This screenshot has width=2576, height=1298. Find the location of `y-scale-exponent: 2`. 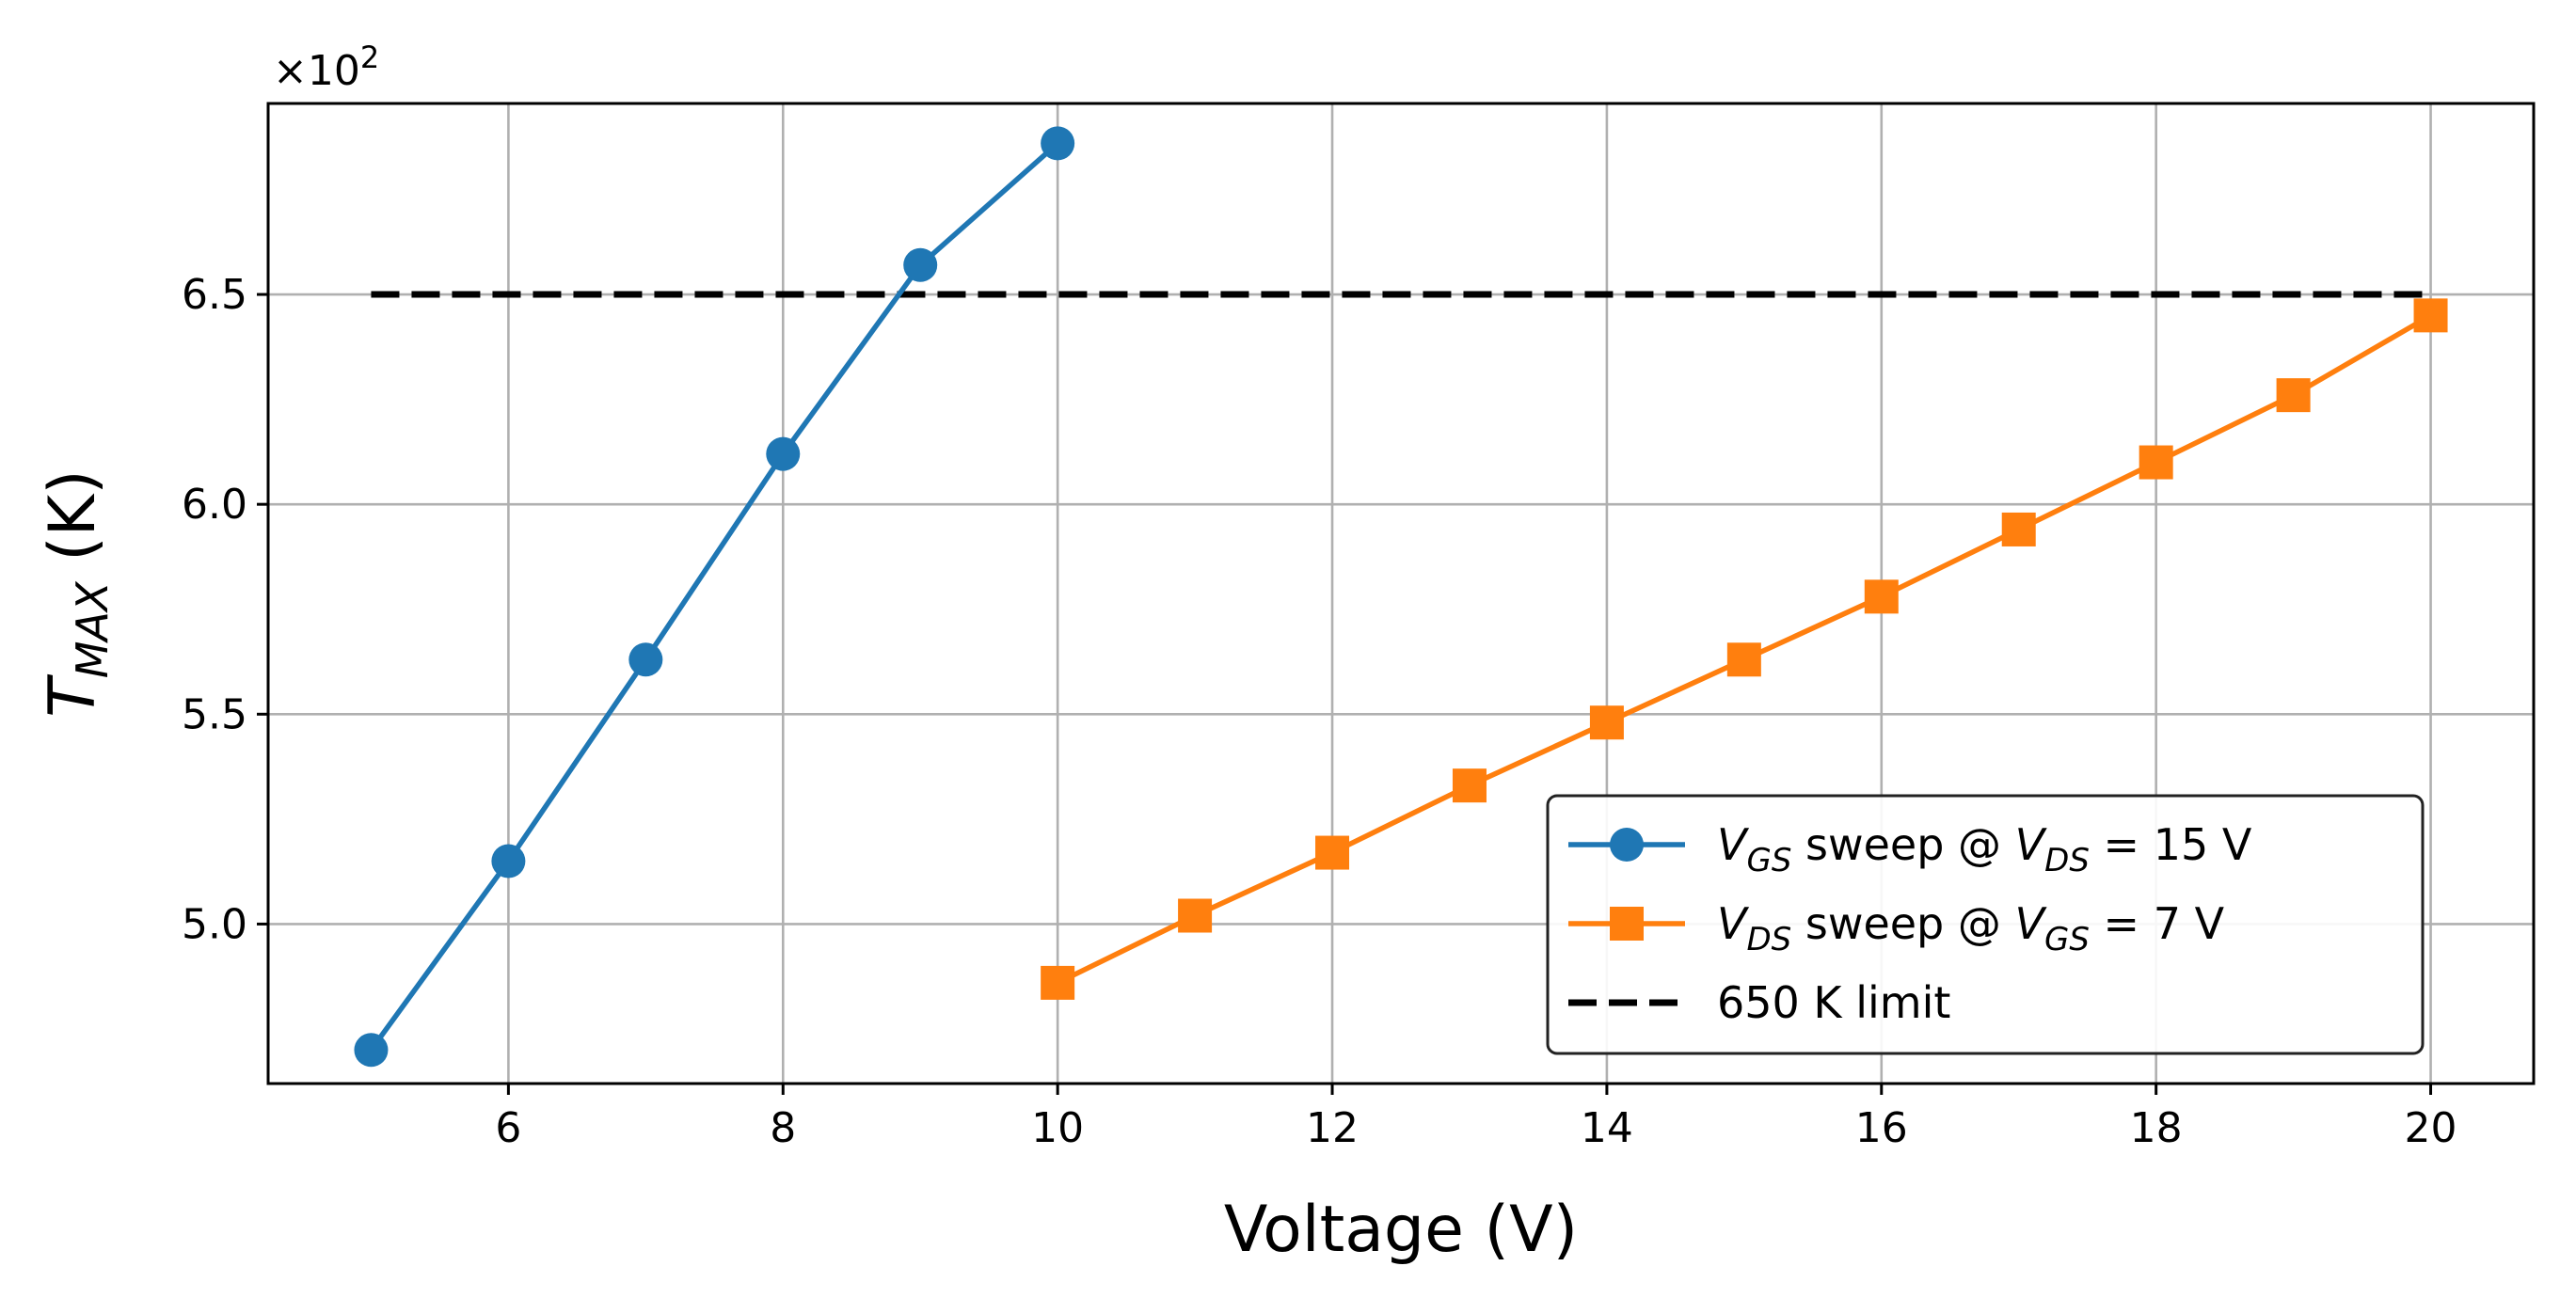

y-scale-exponent: 2 is located at coordinates (369, 57).